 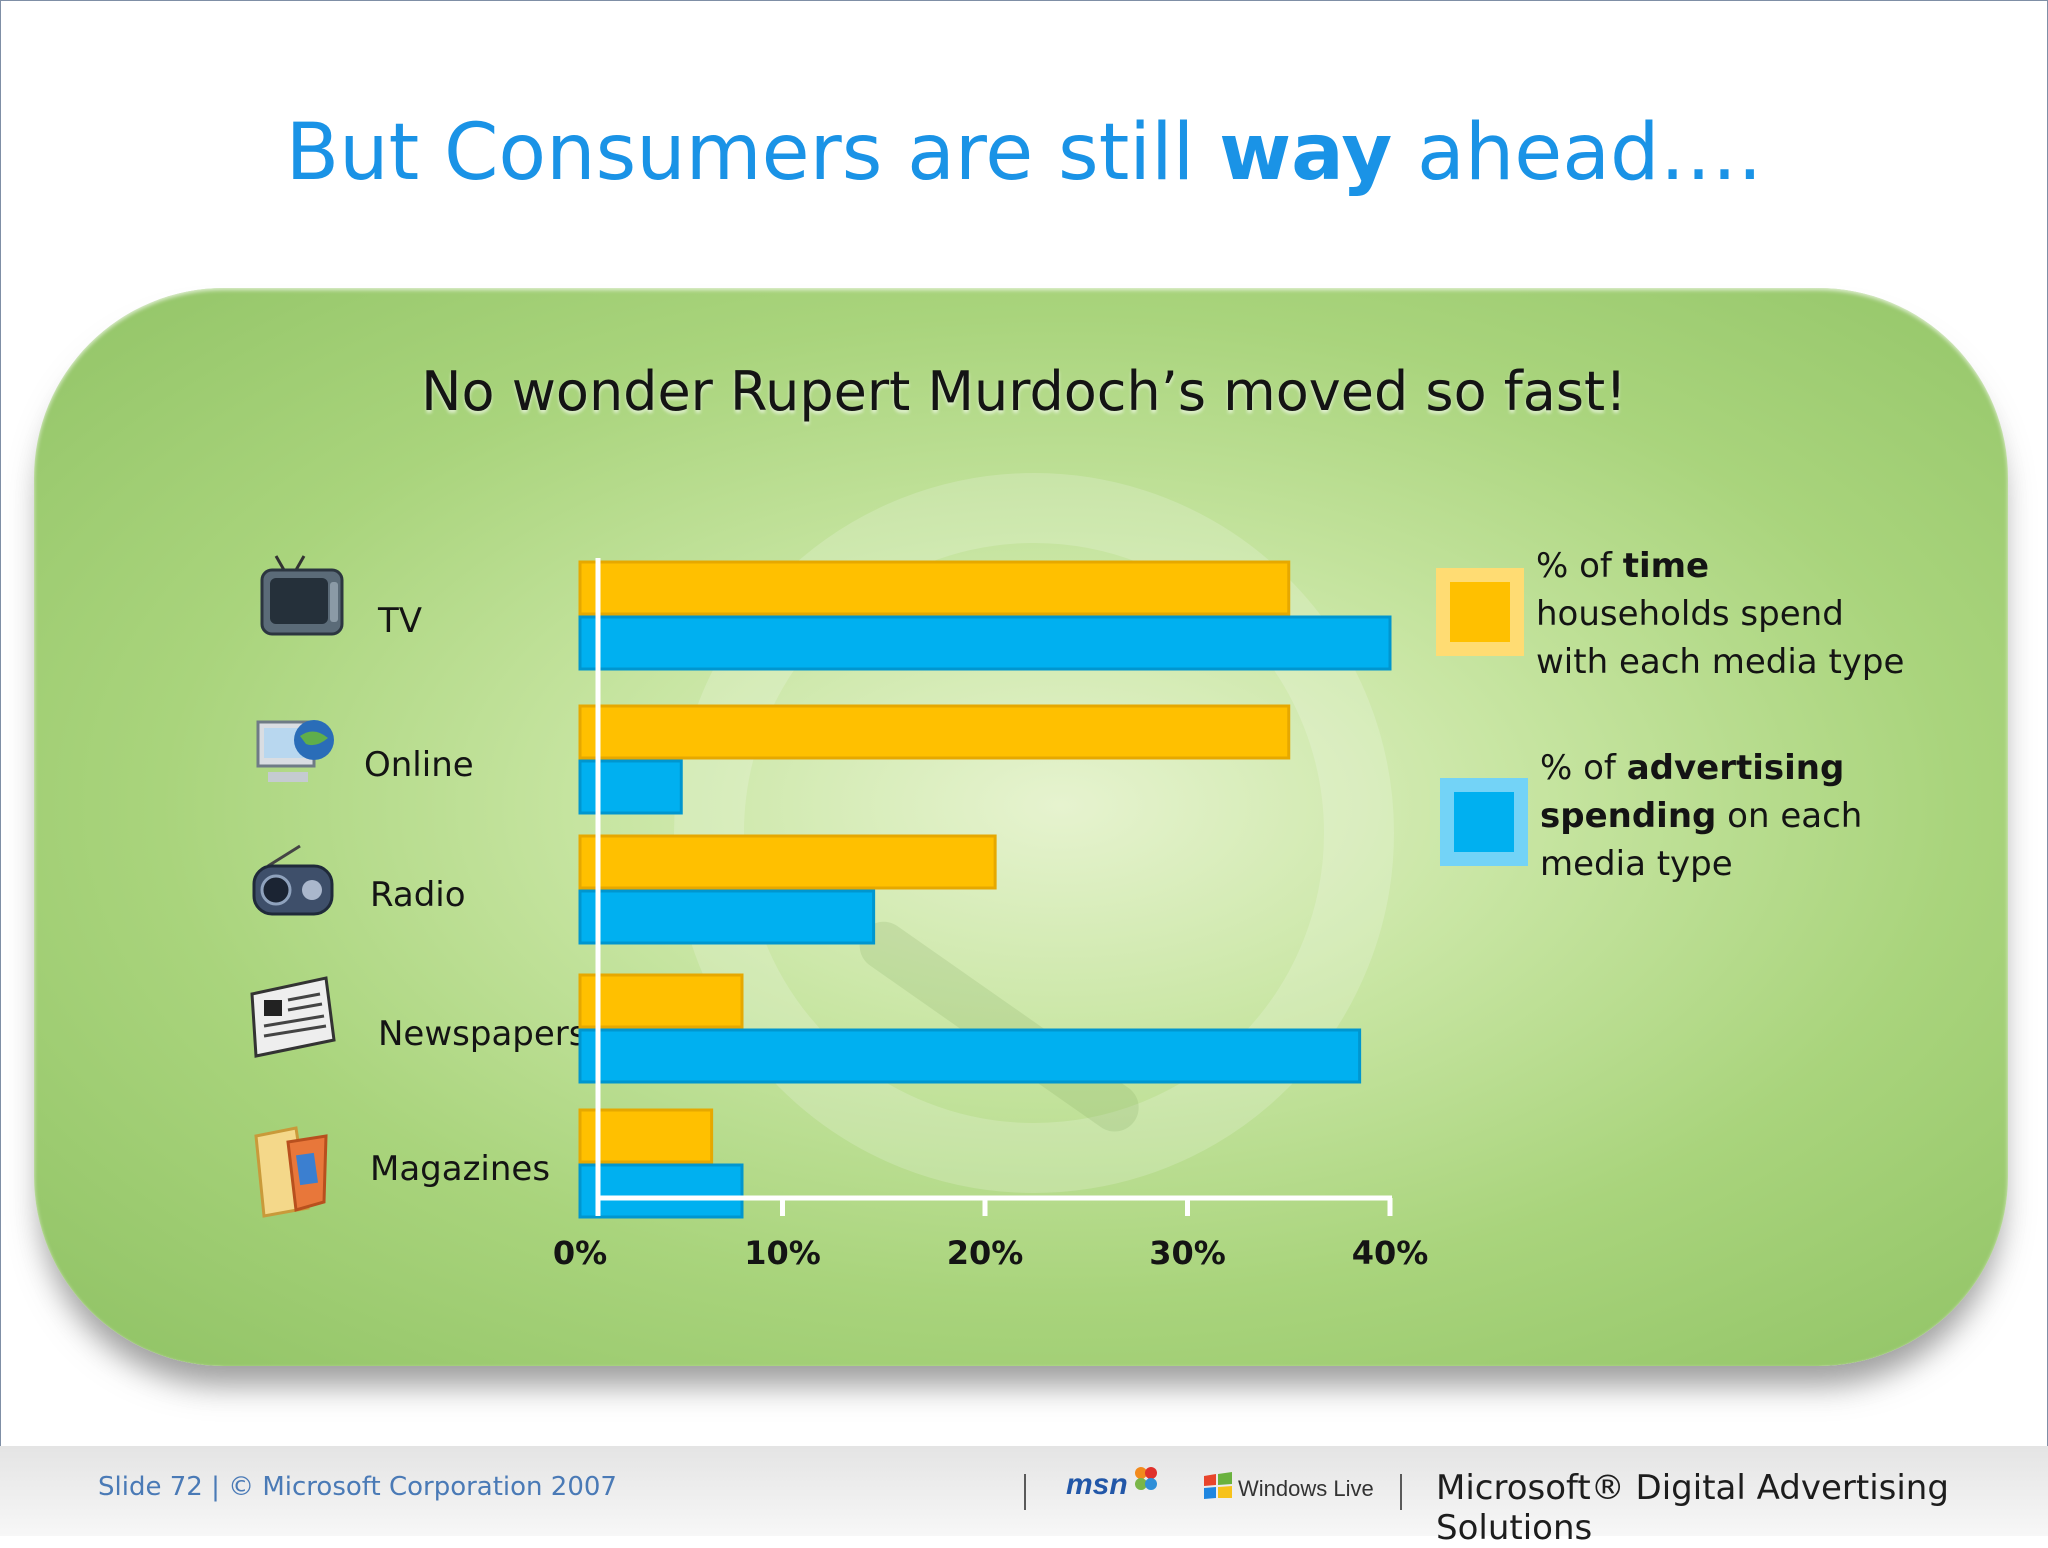 I want to click on legend-swatch-ad, so click(x=1484, y=822).